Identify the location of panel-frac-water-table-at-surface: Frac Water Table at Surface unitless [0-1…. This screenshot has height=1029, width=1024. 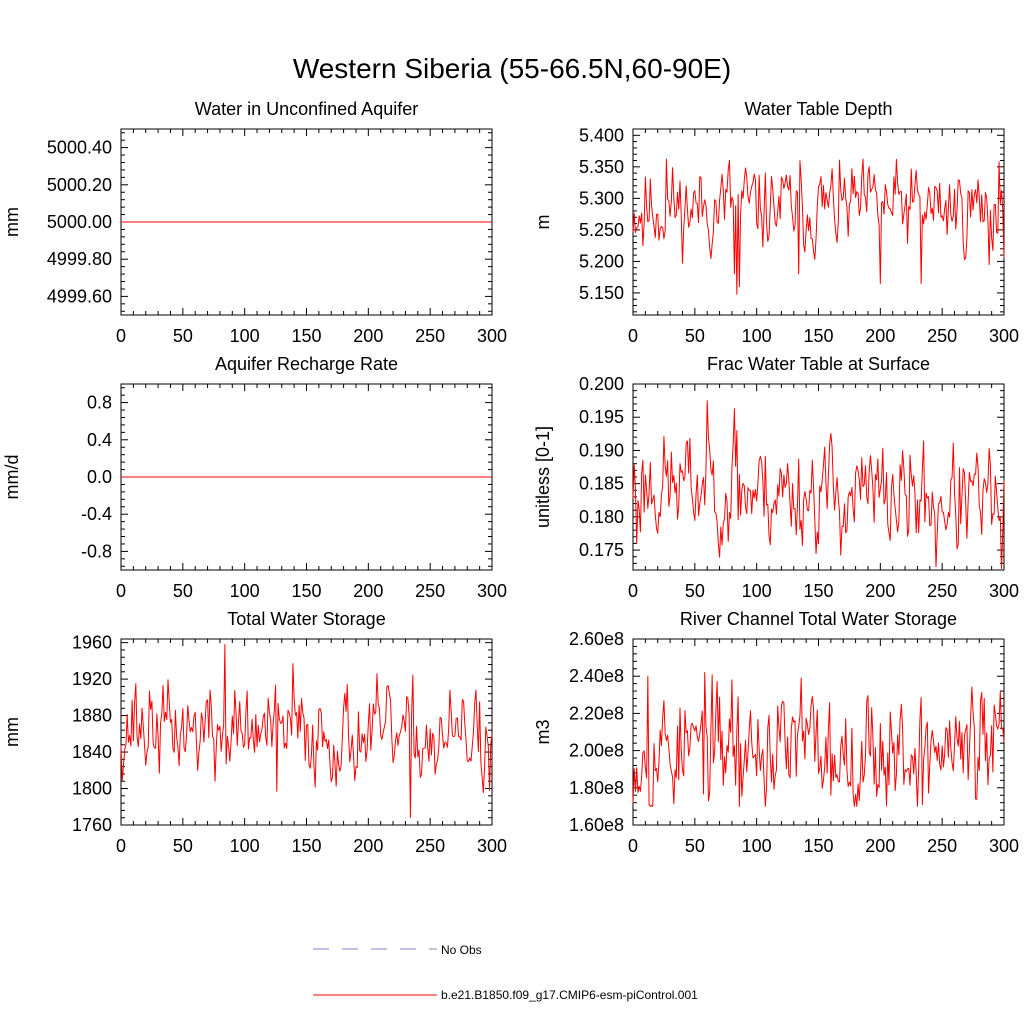
(776, 477).